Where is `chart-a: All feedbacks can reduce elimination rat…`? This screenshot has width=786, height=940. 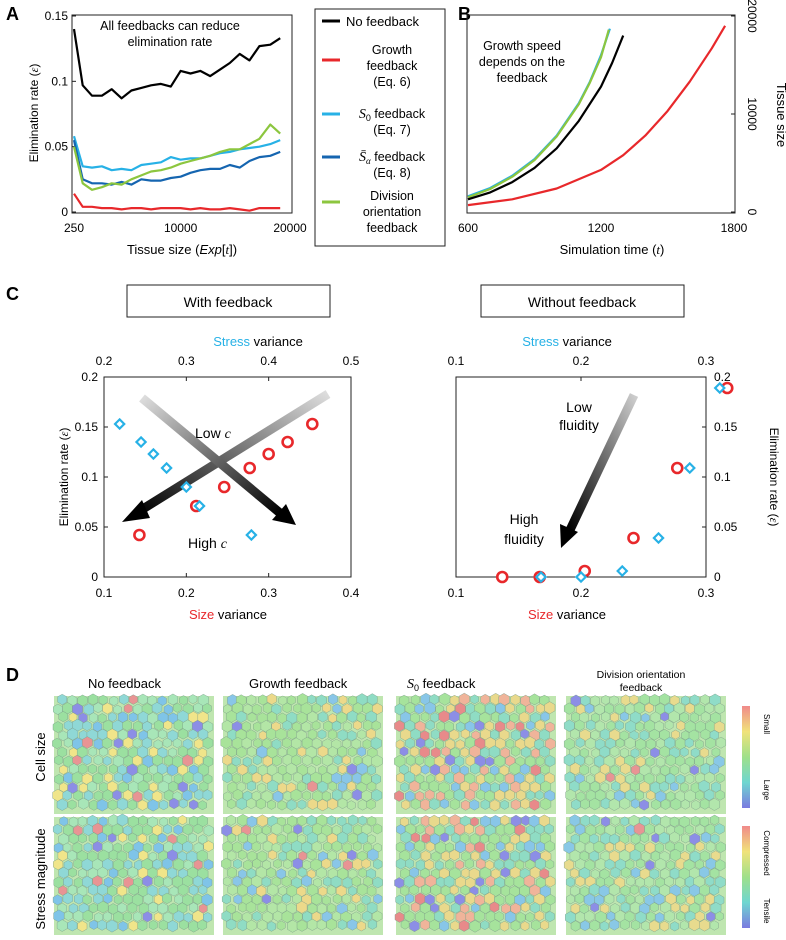
chart-a: All feedbacks can reduce elimination rat… is located at coordinates (167, 133).